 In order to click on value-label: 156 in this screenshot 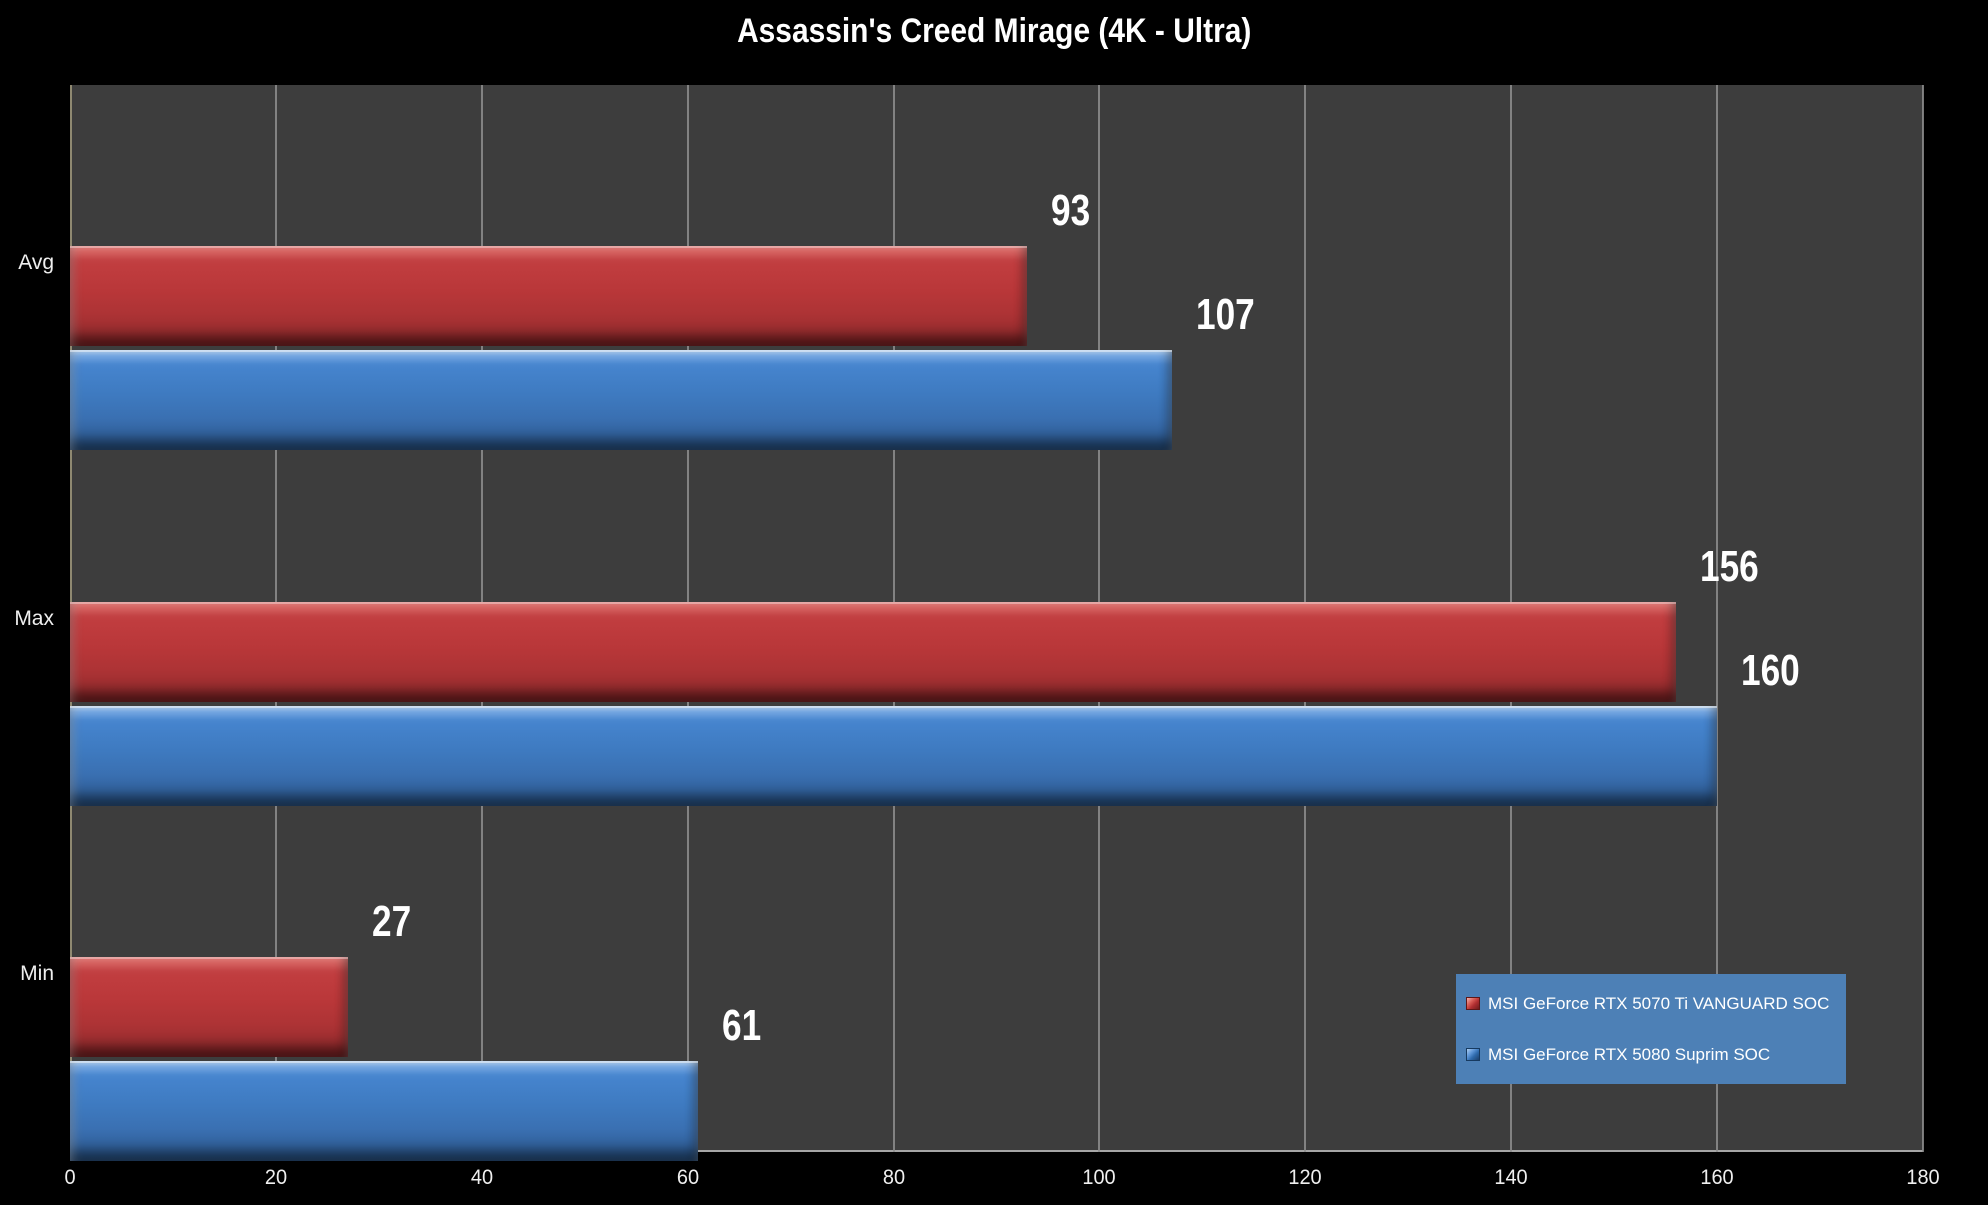, I will do `click(1729, 566)`.